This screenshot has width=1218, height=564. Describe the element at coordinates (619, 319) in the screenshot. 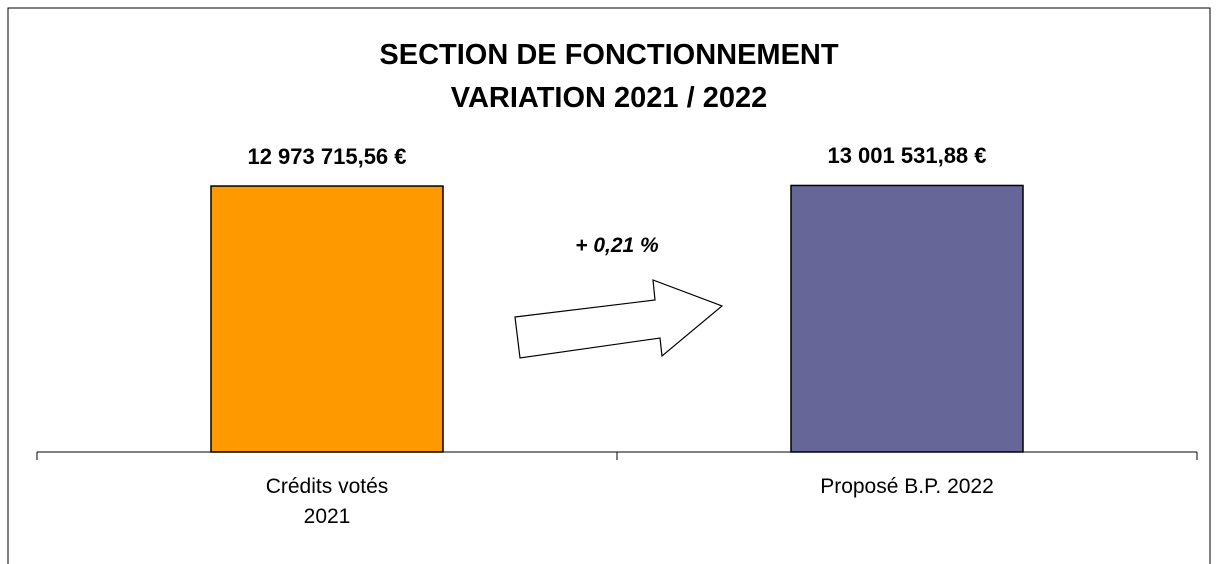

I see `arrow` at that location.